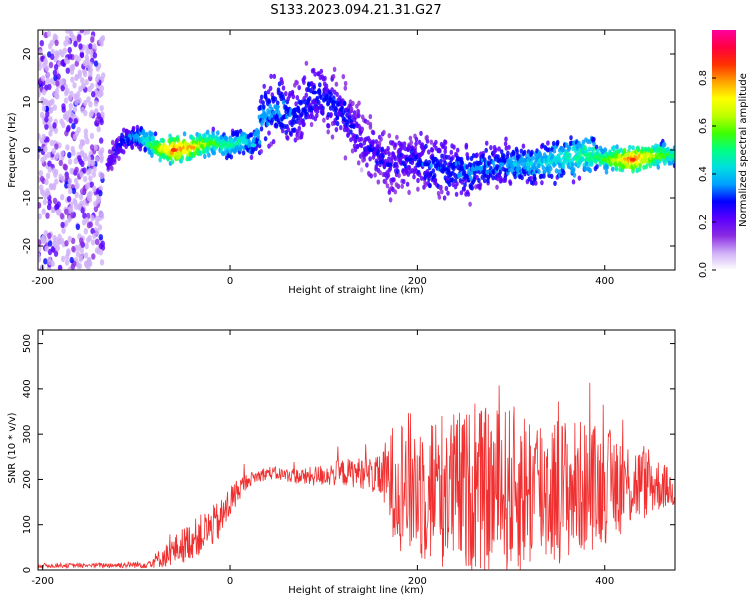  Describe the element at coordinates (230, 581) in the screenshot. I see `x-tick-label: 0` at that location.